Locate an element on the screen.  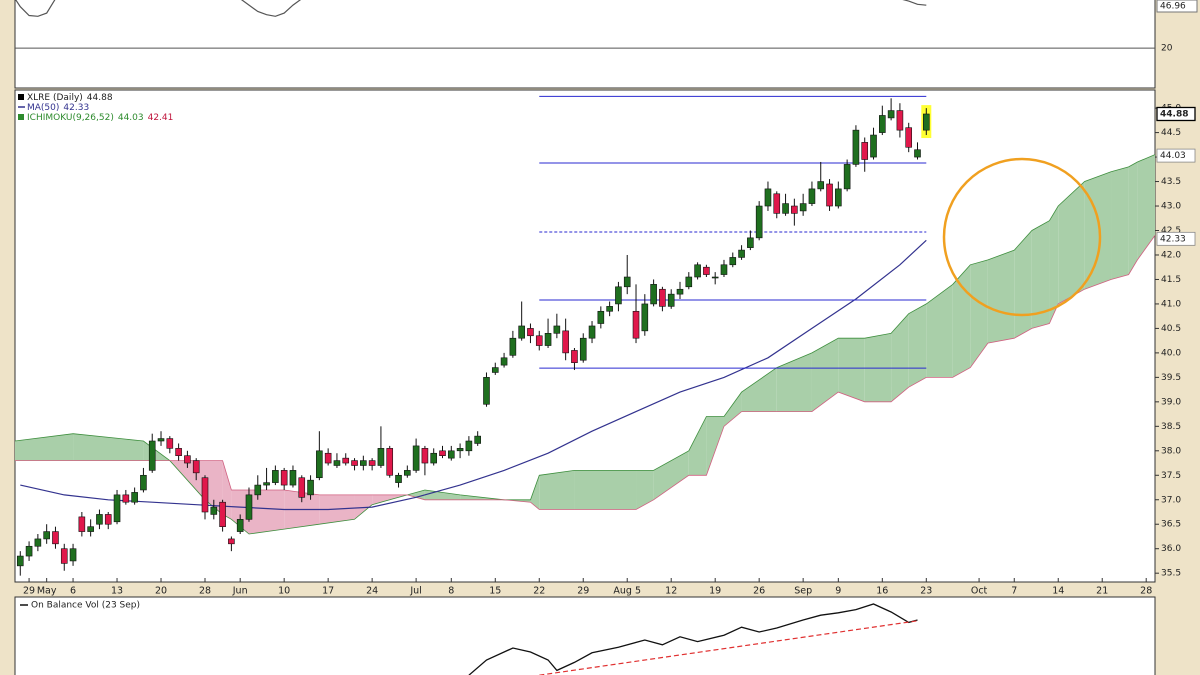
value-label: 44.88 is located at coordinates (1174, 114).